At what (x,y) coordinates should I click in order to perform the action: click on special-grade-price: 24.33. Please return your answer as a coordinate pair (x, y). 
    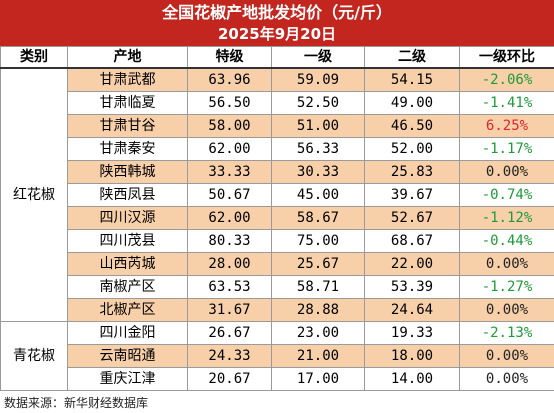
    Looking at the image, I should click on (229, 356).